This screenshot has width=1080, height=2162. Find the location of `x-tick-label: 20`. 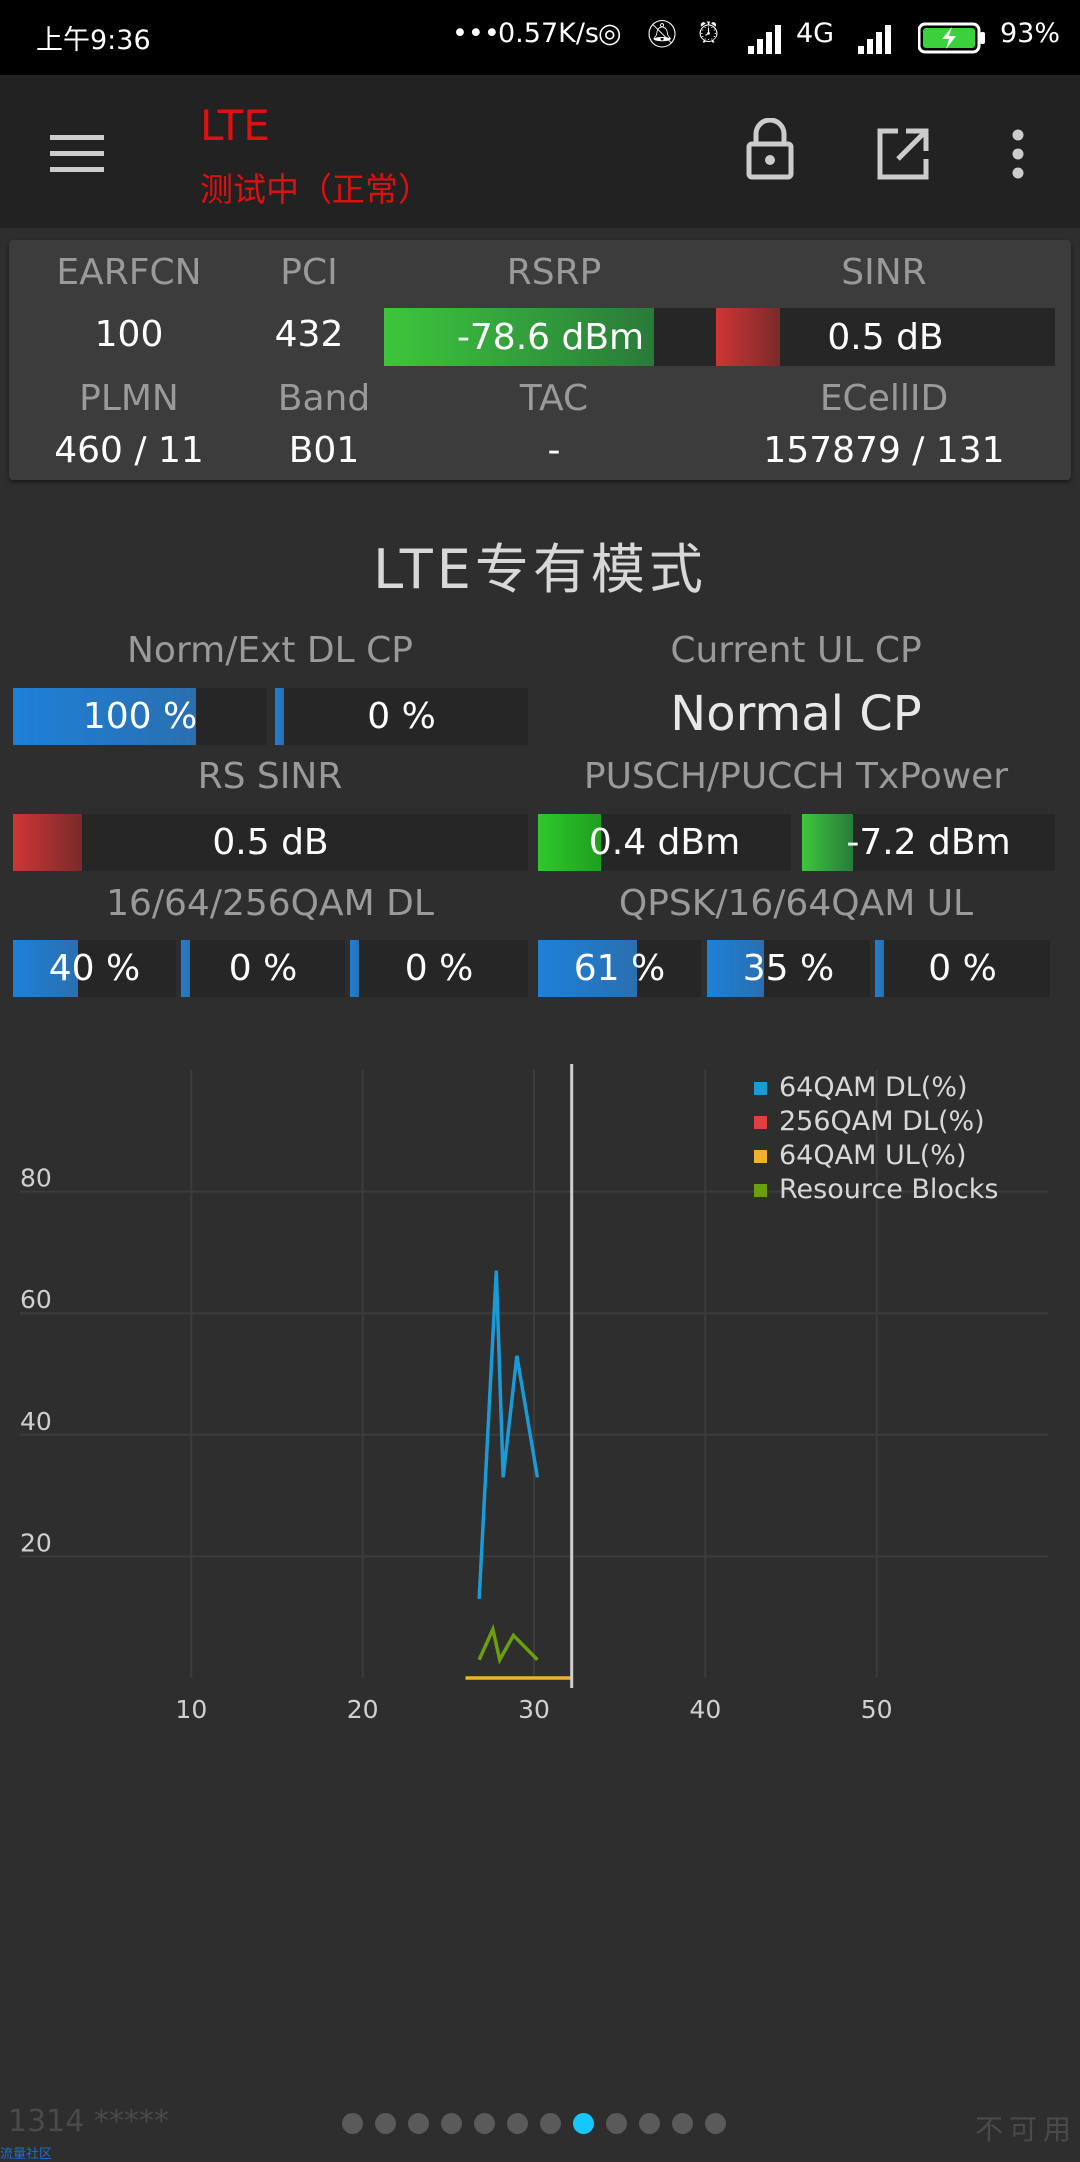

x-tick-label: 20 is located at coordinates (363, 1707).